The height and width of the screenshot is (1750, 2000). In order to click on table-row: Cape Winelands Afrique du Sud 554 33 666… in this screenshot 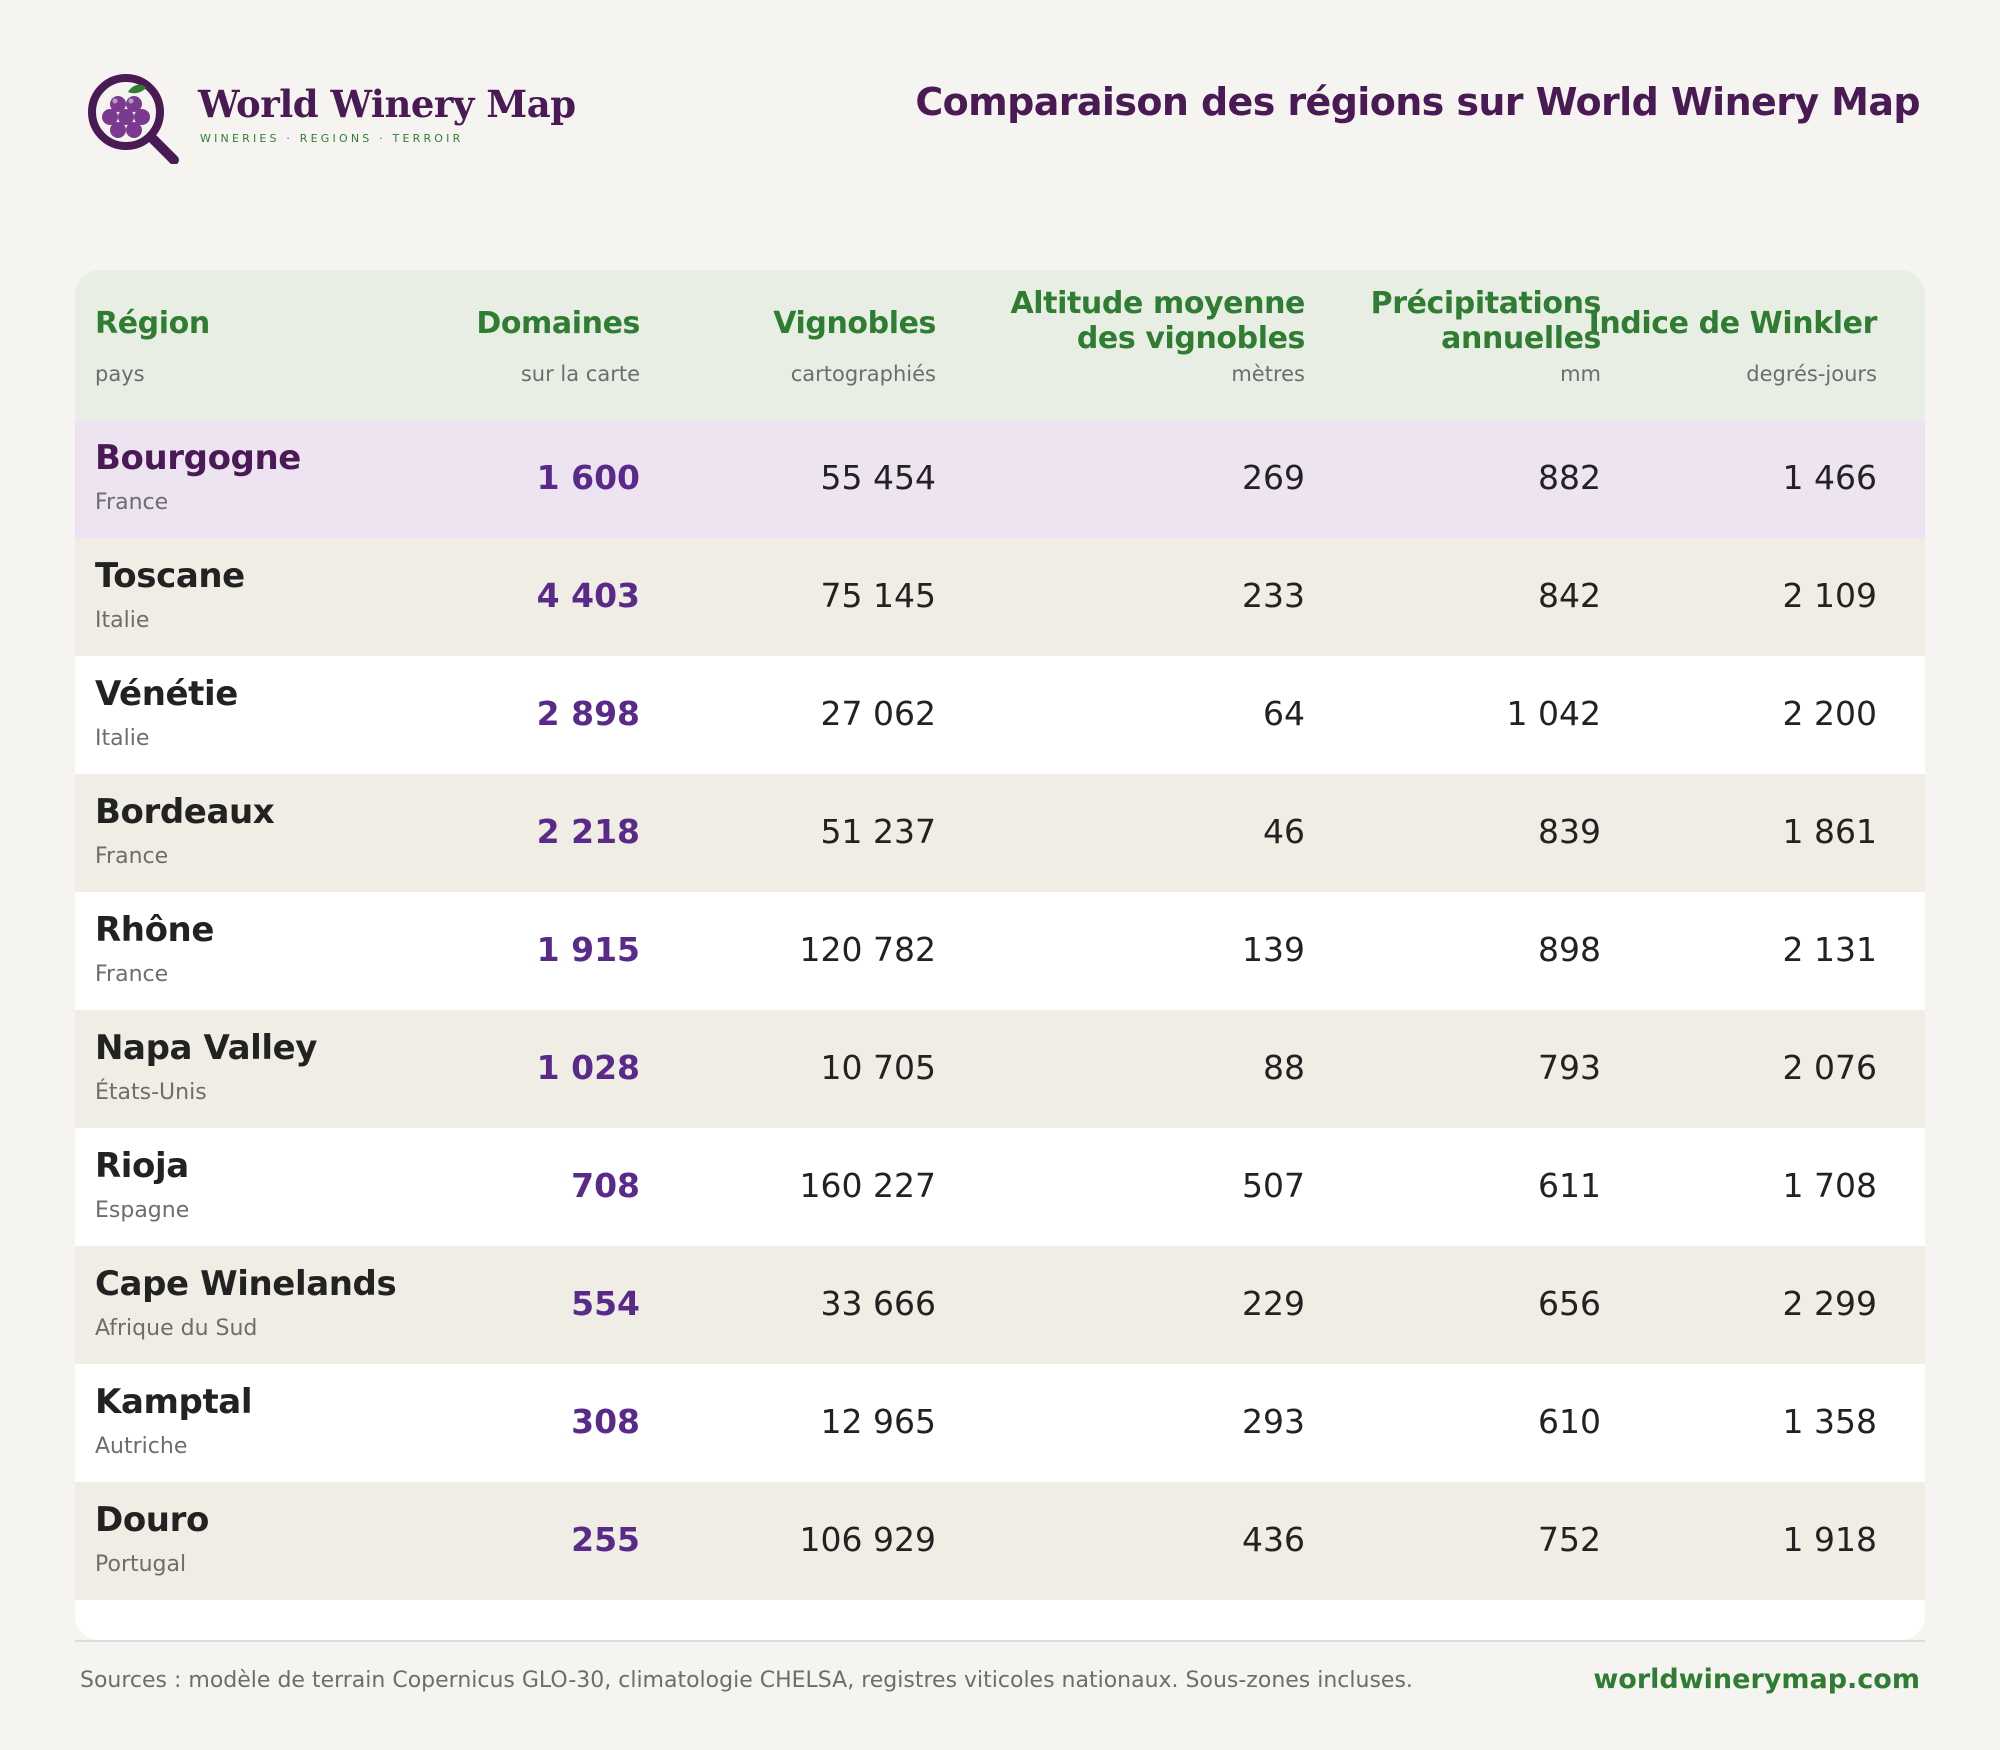, I will do `click(1000, 1305)`.